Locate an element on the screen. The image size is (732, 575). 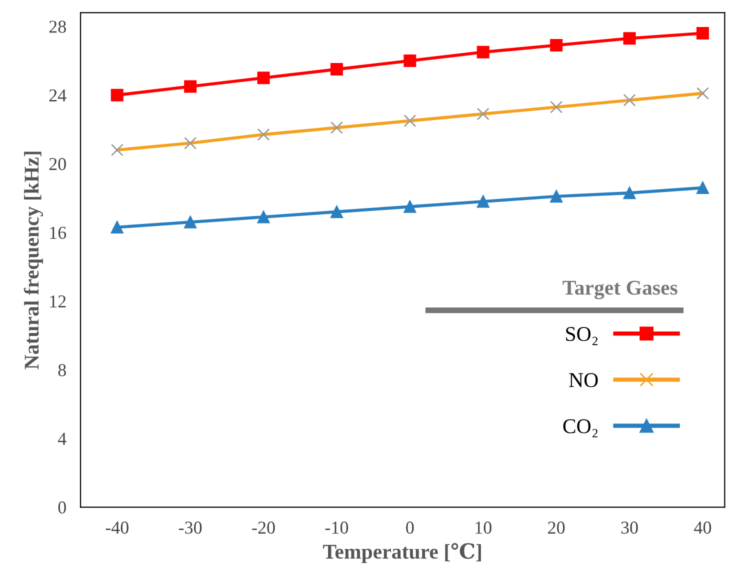
x-axis-title: Temperature [℃] is located at coordinates (402, 553).